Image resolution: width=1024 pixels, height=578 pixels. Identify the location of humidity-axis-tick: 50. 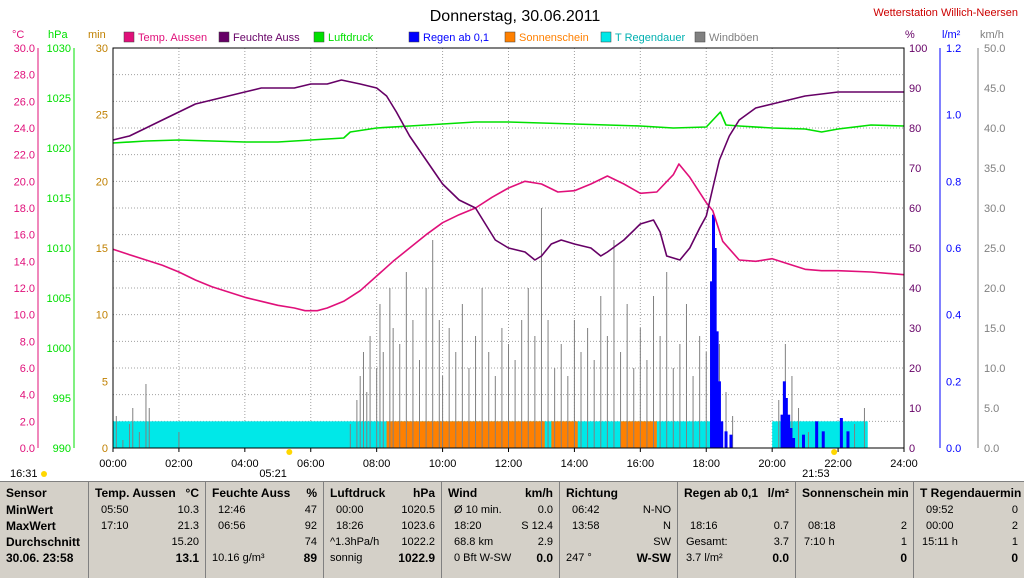
(915, 249).